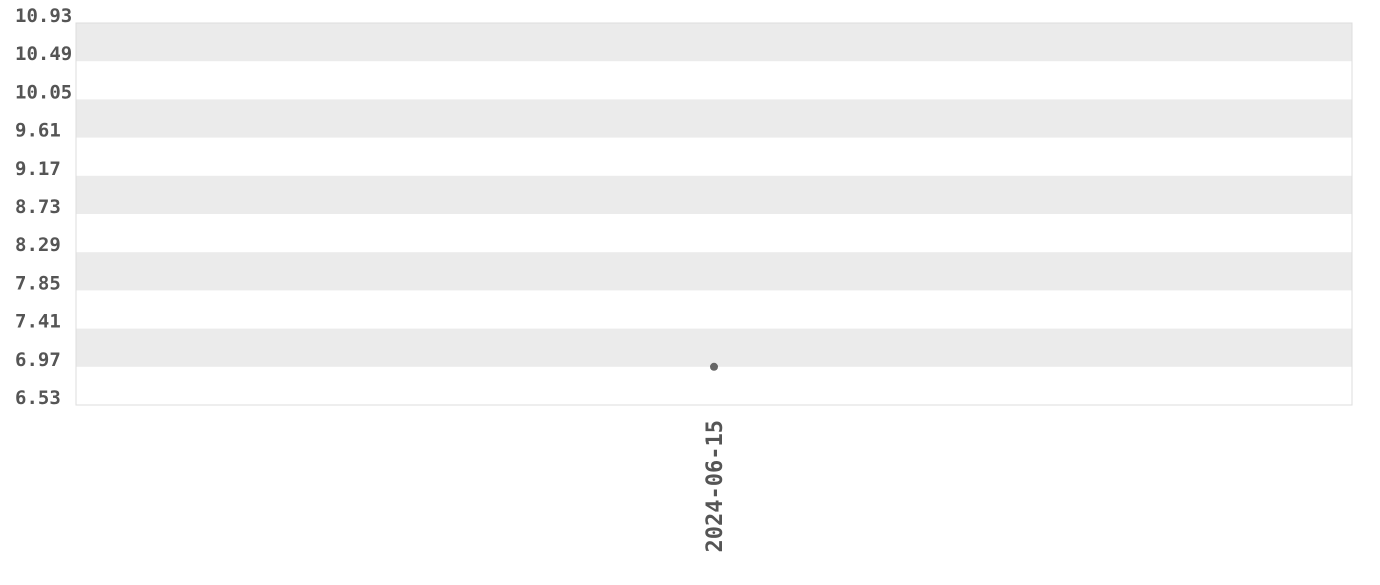 This screenshot has width=1380, height=585. I want to click on data-point, so click(714, 366).